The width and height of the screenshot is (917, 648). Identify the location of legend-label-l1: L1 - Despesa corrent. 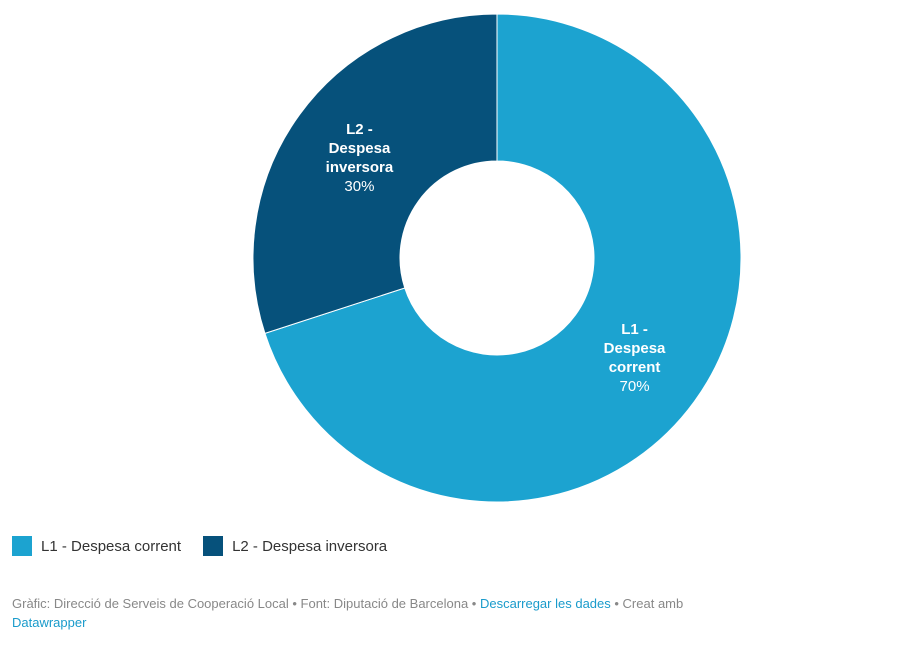
(111, 546).